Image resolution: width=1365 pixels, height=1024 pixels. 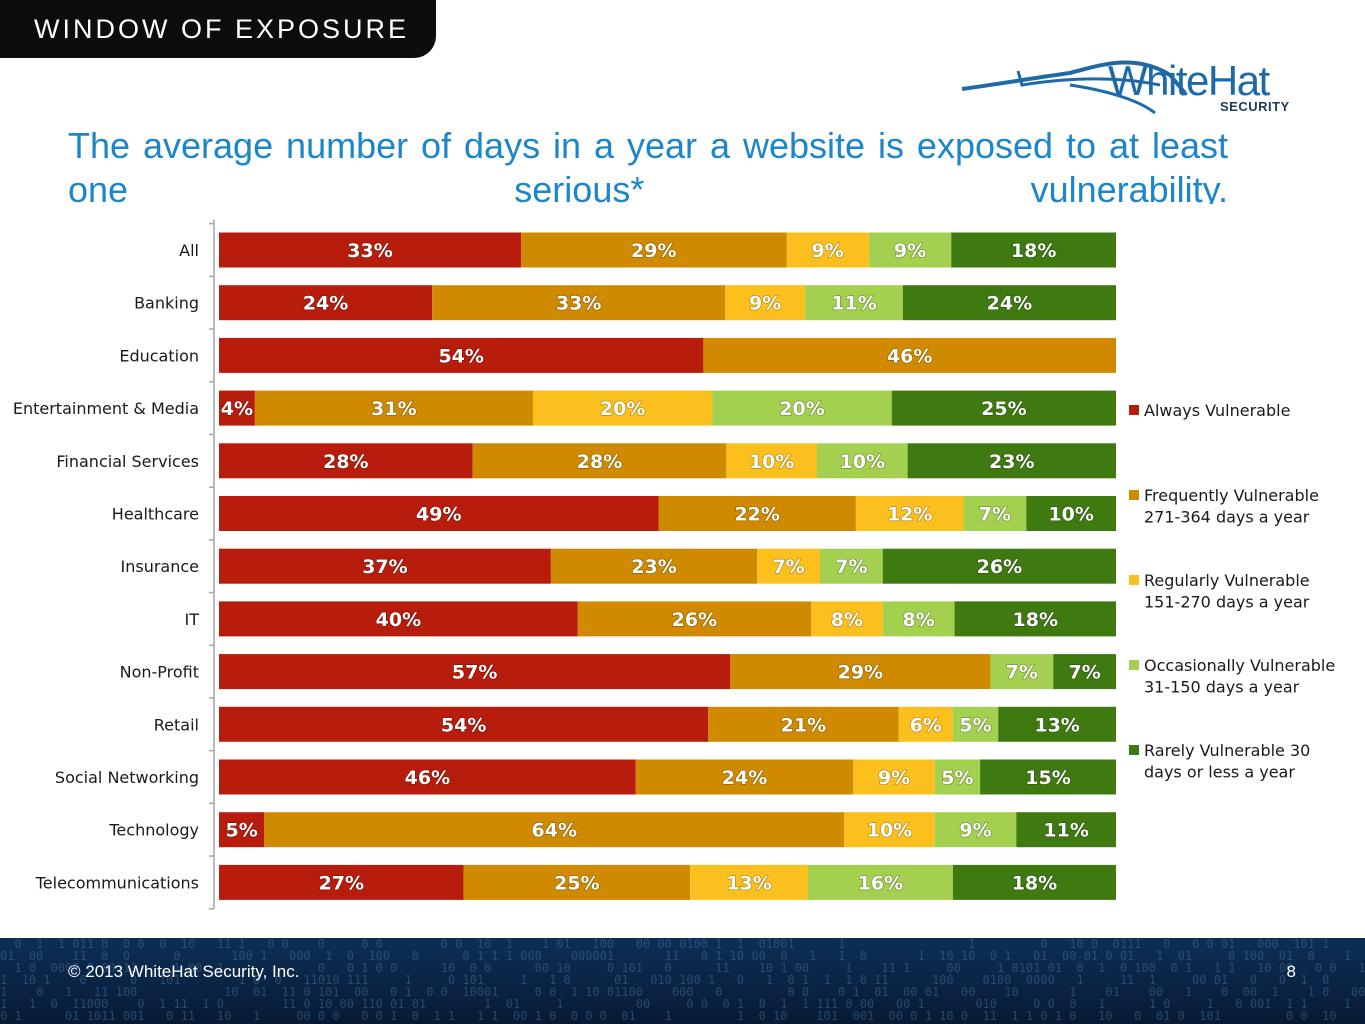 What do you see at coordinates (160, 566) in the screenshot?
I see `category-label-insurance: Insurance` at bounding box center [160, 566].